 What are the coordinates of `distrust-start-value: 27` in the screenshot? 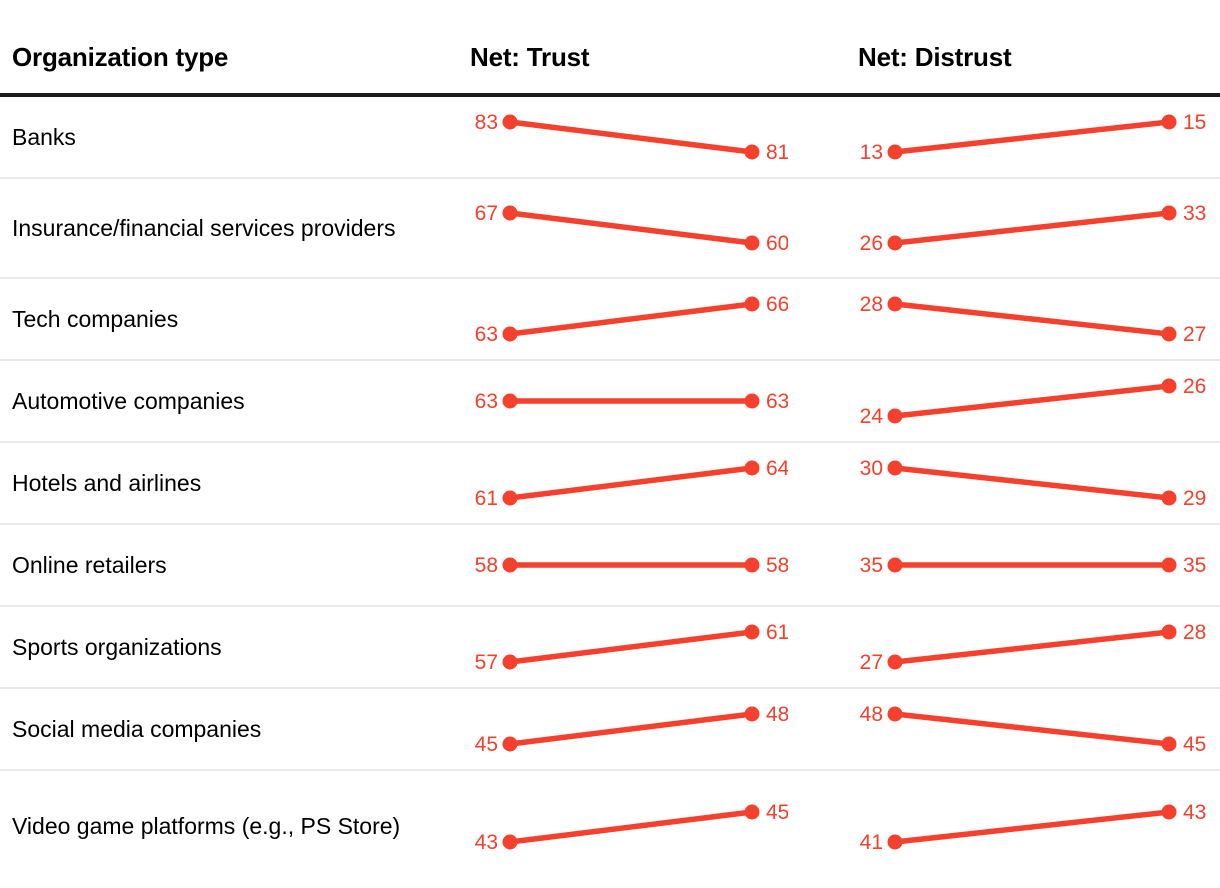 It's located at (871, 662).